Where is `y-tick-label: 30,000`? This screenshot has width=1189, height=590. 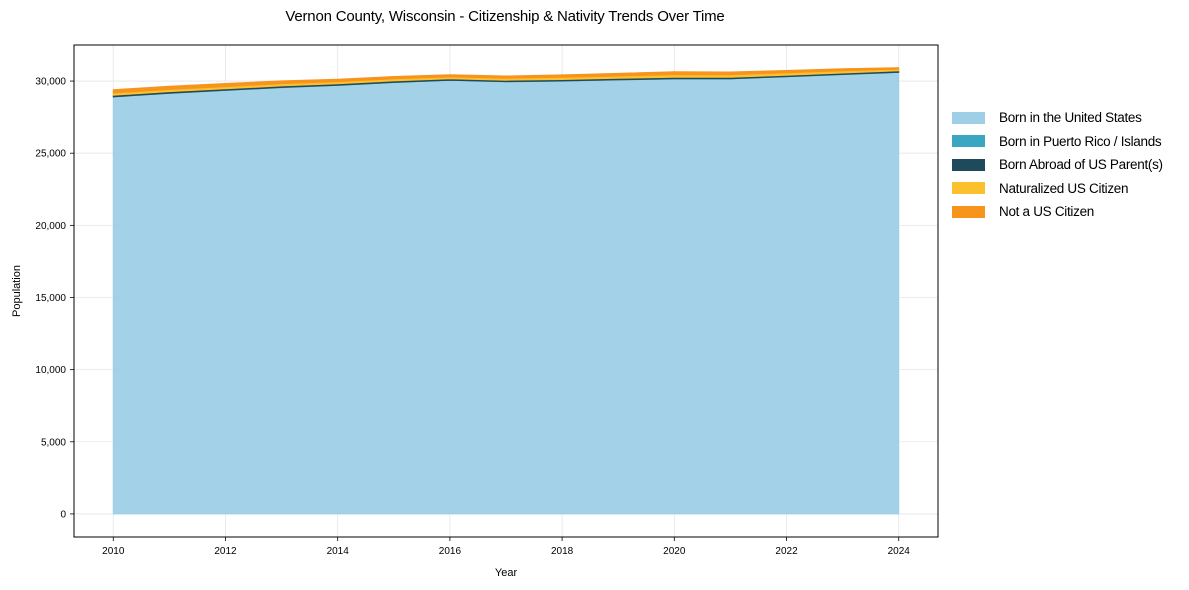 y-tick-label: 30,000 is located at coordinates (50, 82).